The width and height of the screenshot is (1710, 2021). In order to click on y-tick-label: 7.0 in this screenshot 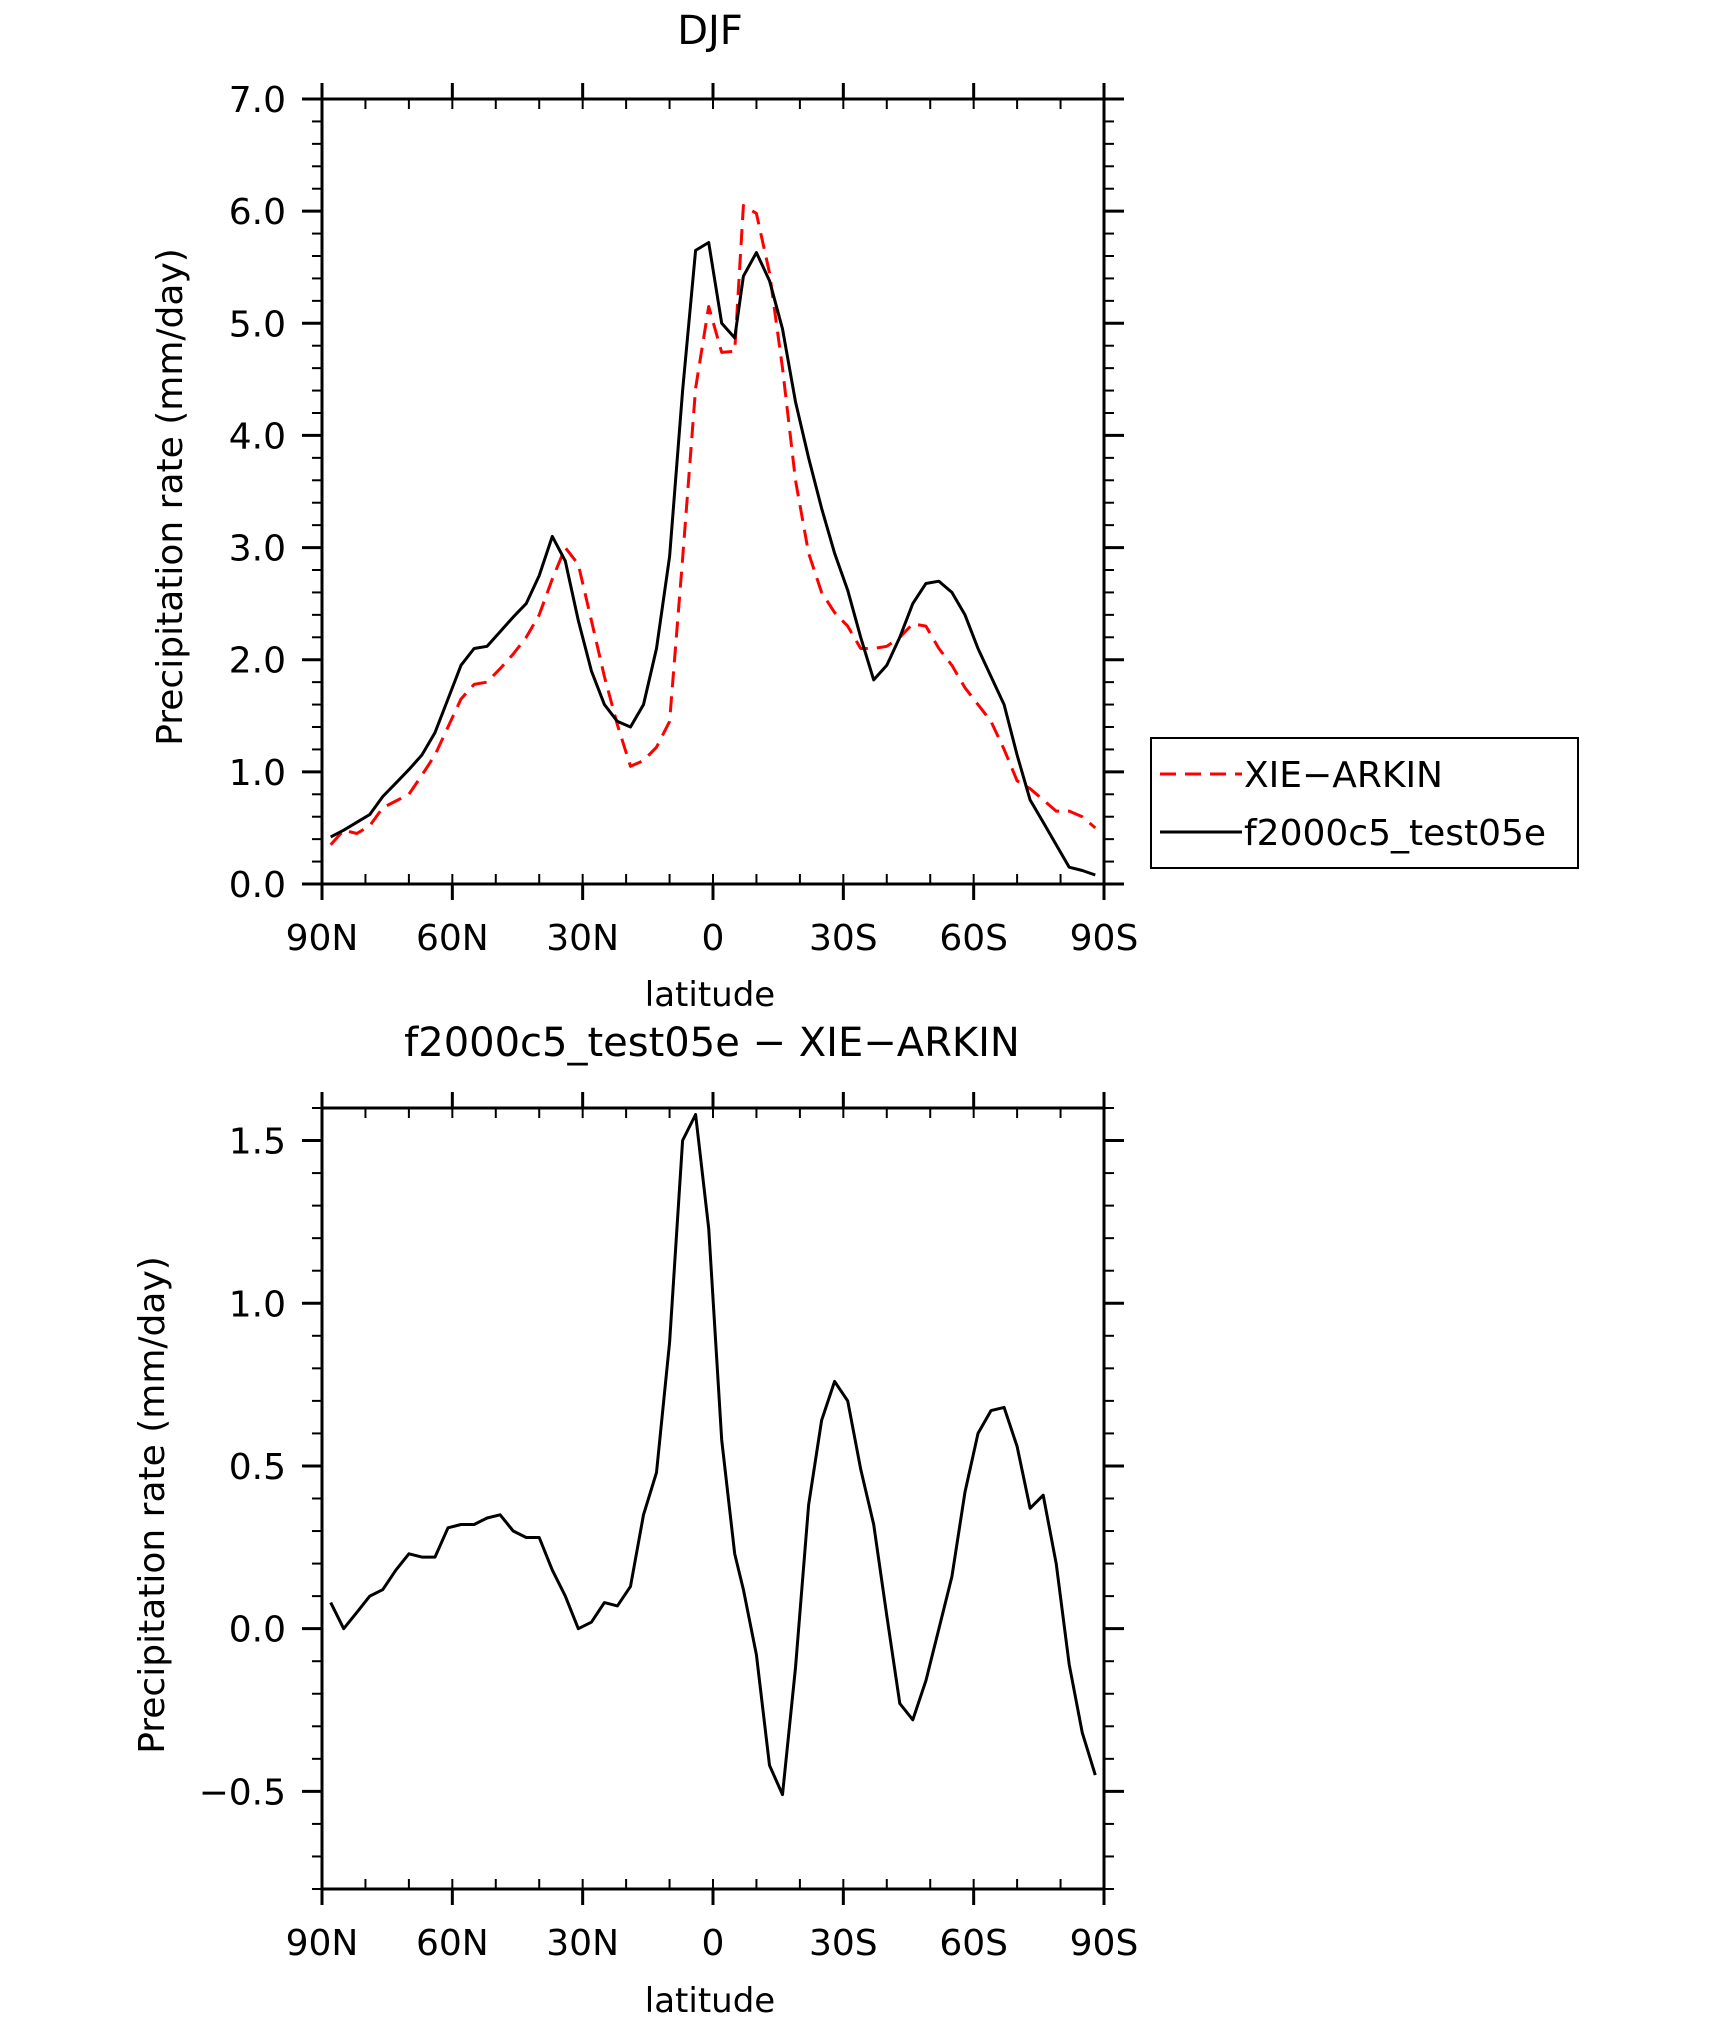, I will do `click(257, 100)`.